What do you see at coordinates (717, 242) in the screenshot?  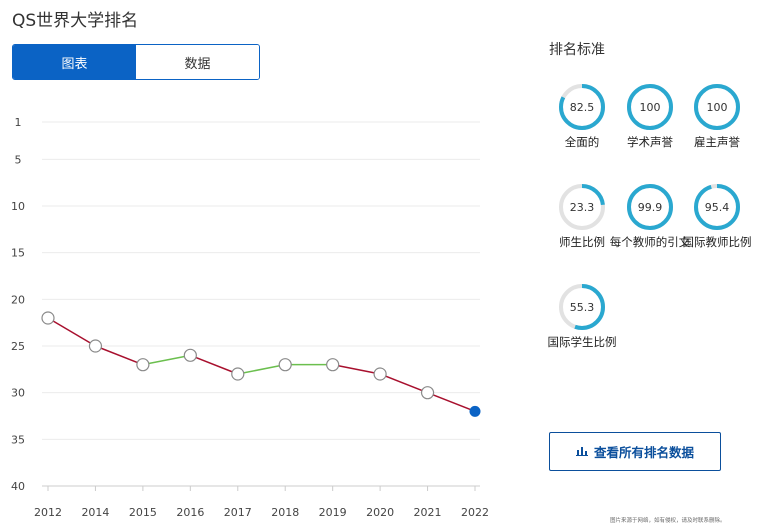 I see `gauge-label: 国际教师比例` at bounding box center [717, 242].